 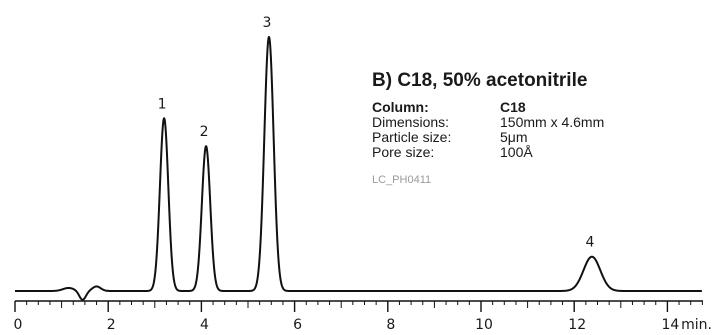 What do you see at coordinates (488, 152) in the screenshot?
I see `pore-size-row: Pore size: 100Å` at bounding box center [488, 152].